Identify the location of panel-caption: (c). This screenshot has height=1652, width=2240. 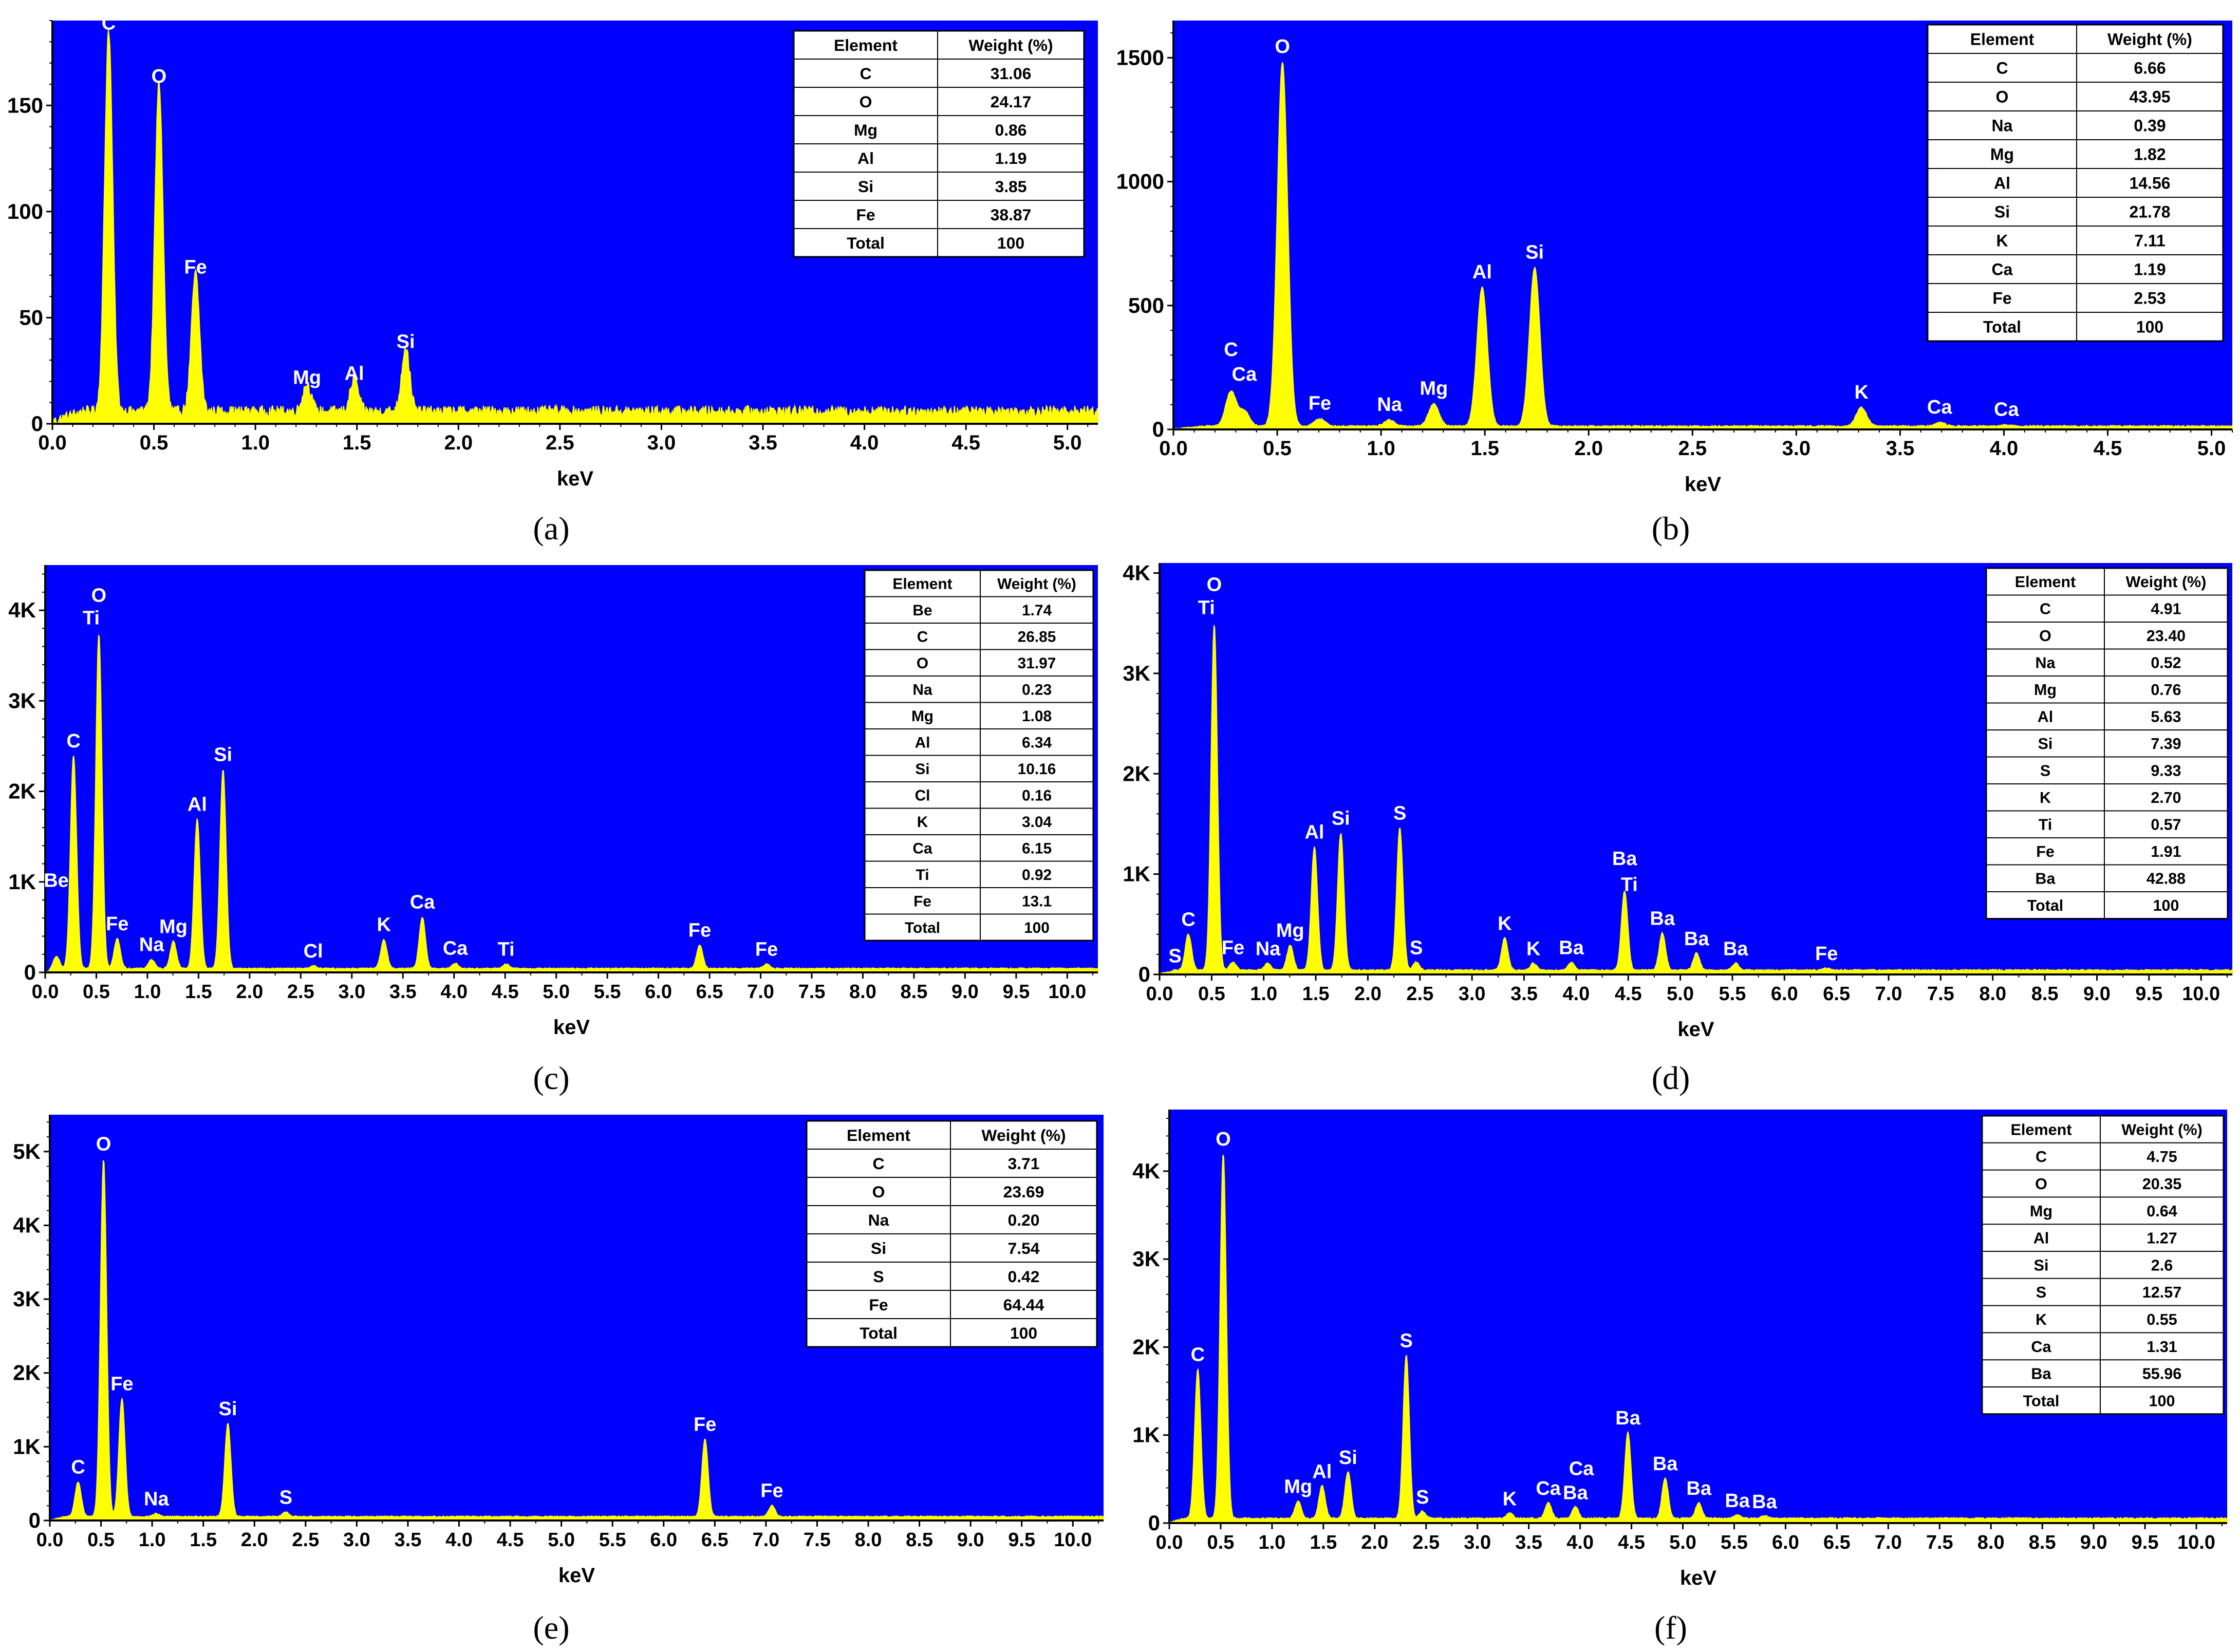
(551, 1078).